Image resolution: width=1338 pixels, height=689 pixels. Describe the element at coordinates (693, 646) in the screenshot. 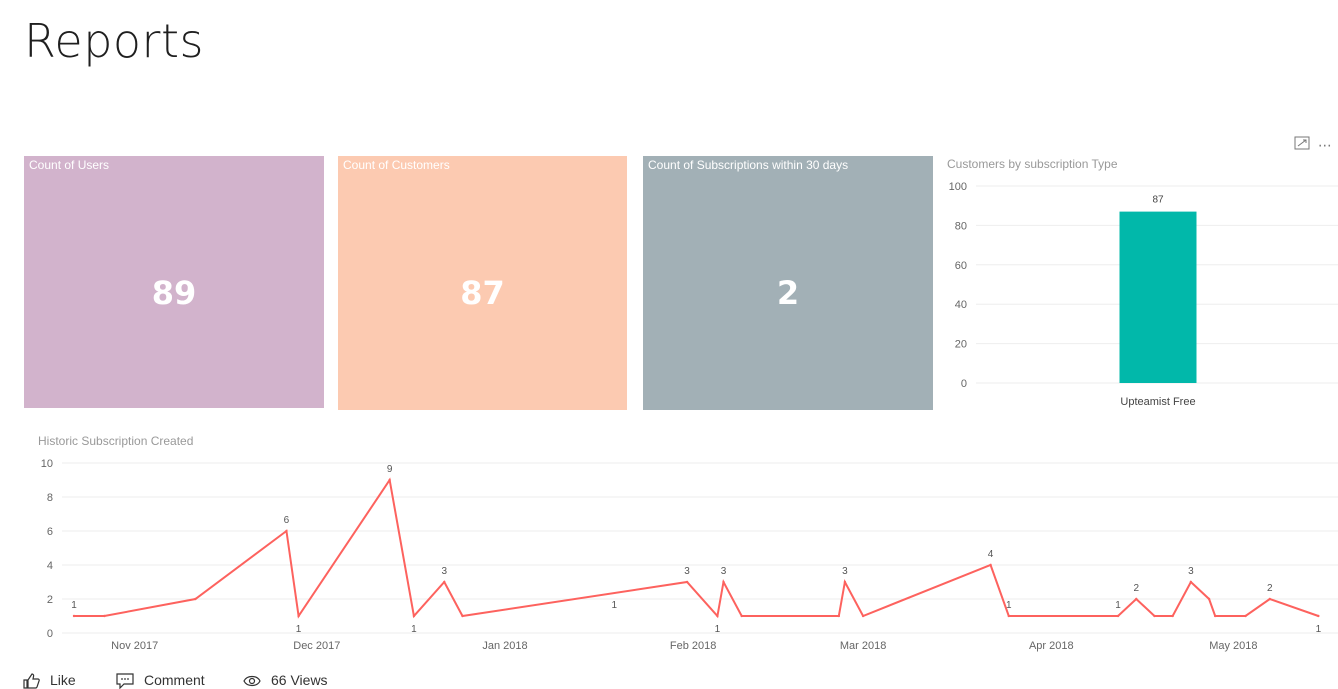

I see `line-x-tick-label: Feb 2018` at that location.